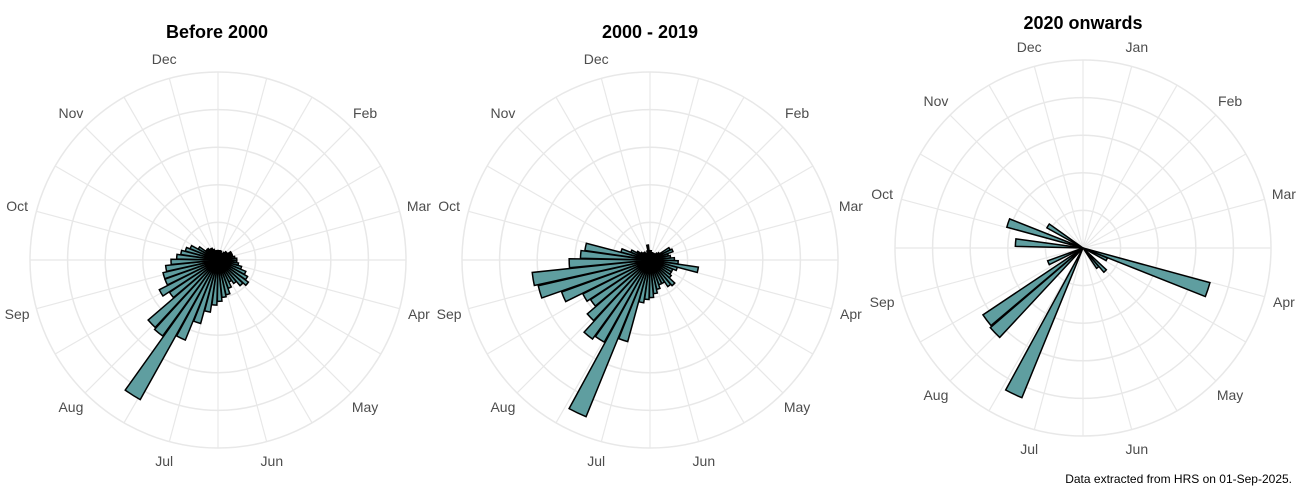 Image resolution: width=1300 pixels, height=500 pixels. Describe the element at coordinates (1083, 23) in the screenshot. I see `chart-title: 2020 onwards` at that location.